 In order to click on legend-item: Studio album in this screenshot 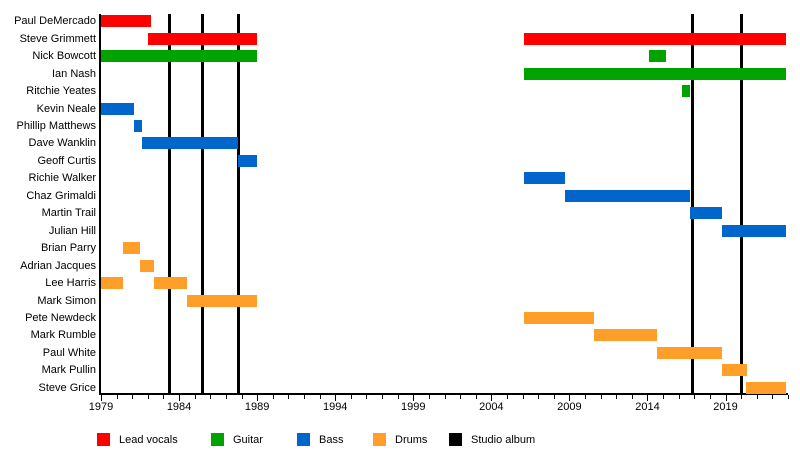, I will do `click(504, 440)`.